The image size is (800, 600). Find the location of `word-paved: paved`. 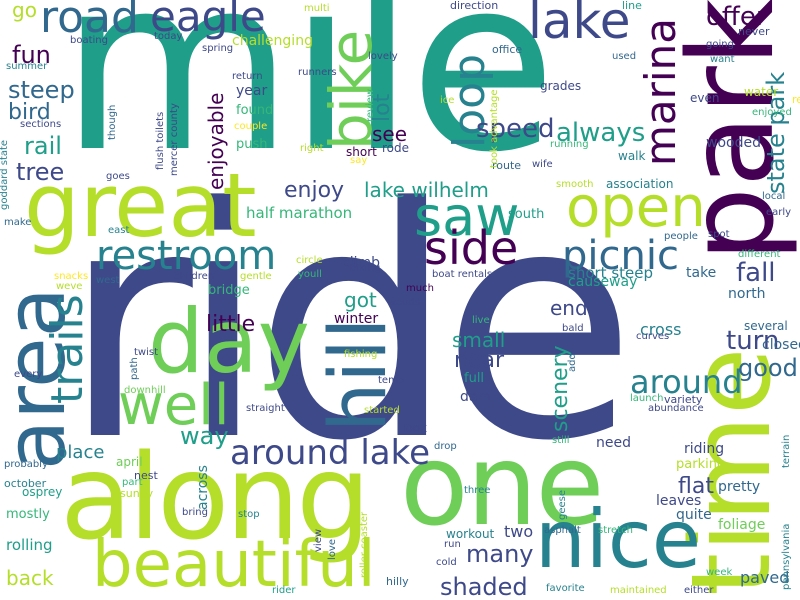

word-paved: paved is located at coordinates (765, 577).